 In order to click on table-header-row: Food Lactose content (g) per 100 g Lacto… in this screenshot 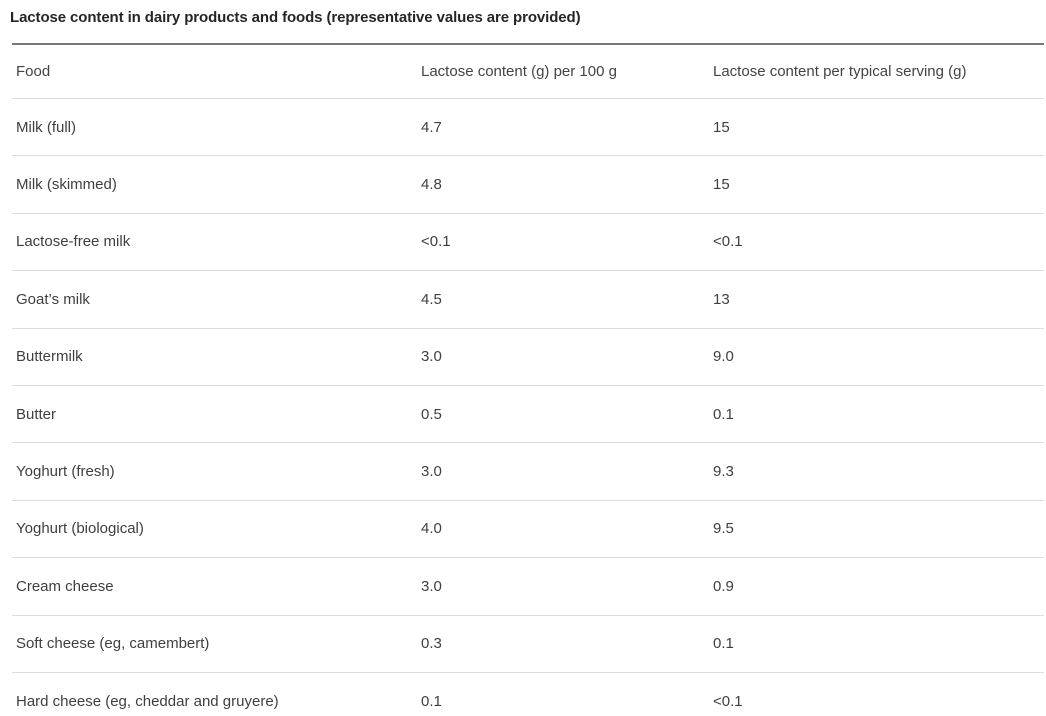, I will do `click(528, 72)`.